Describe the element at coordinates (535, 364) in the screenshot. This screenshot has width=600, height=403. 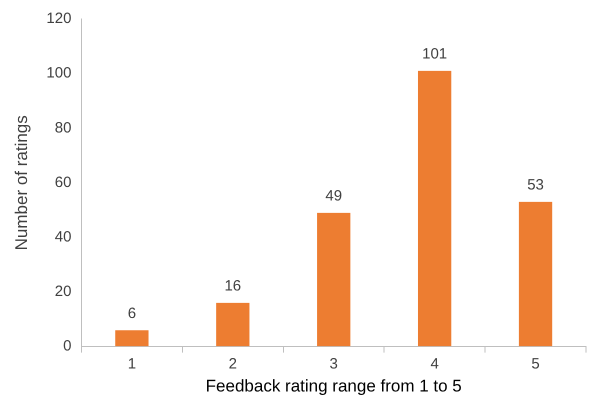
I see `x-tick-label: 5` at that location.